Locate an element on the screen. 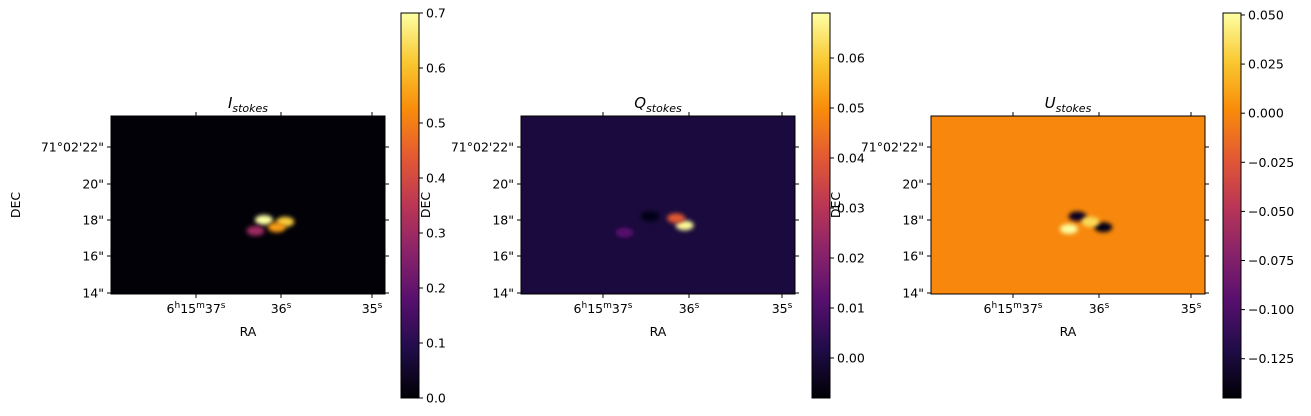  colorbar-tick-label: 0.5 is located at coordinates (436, 123).